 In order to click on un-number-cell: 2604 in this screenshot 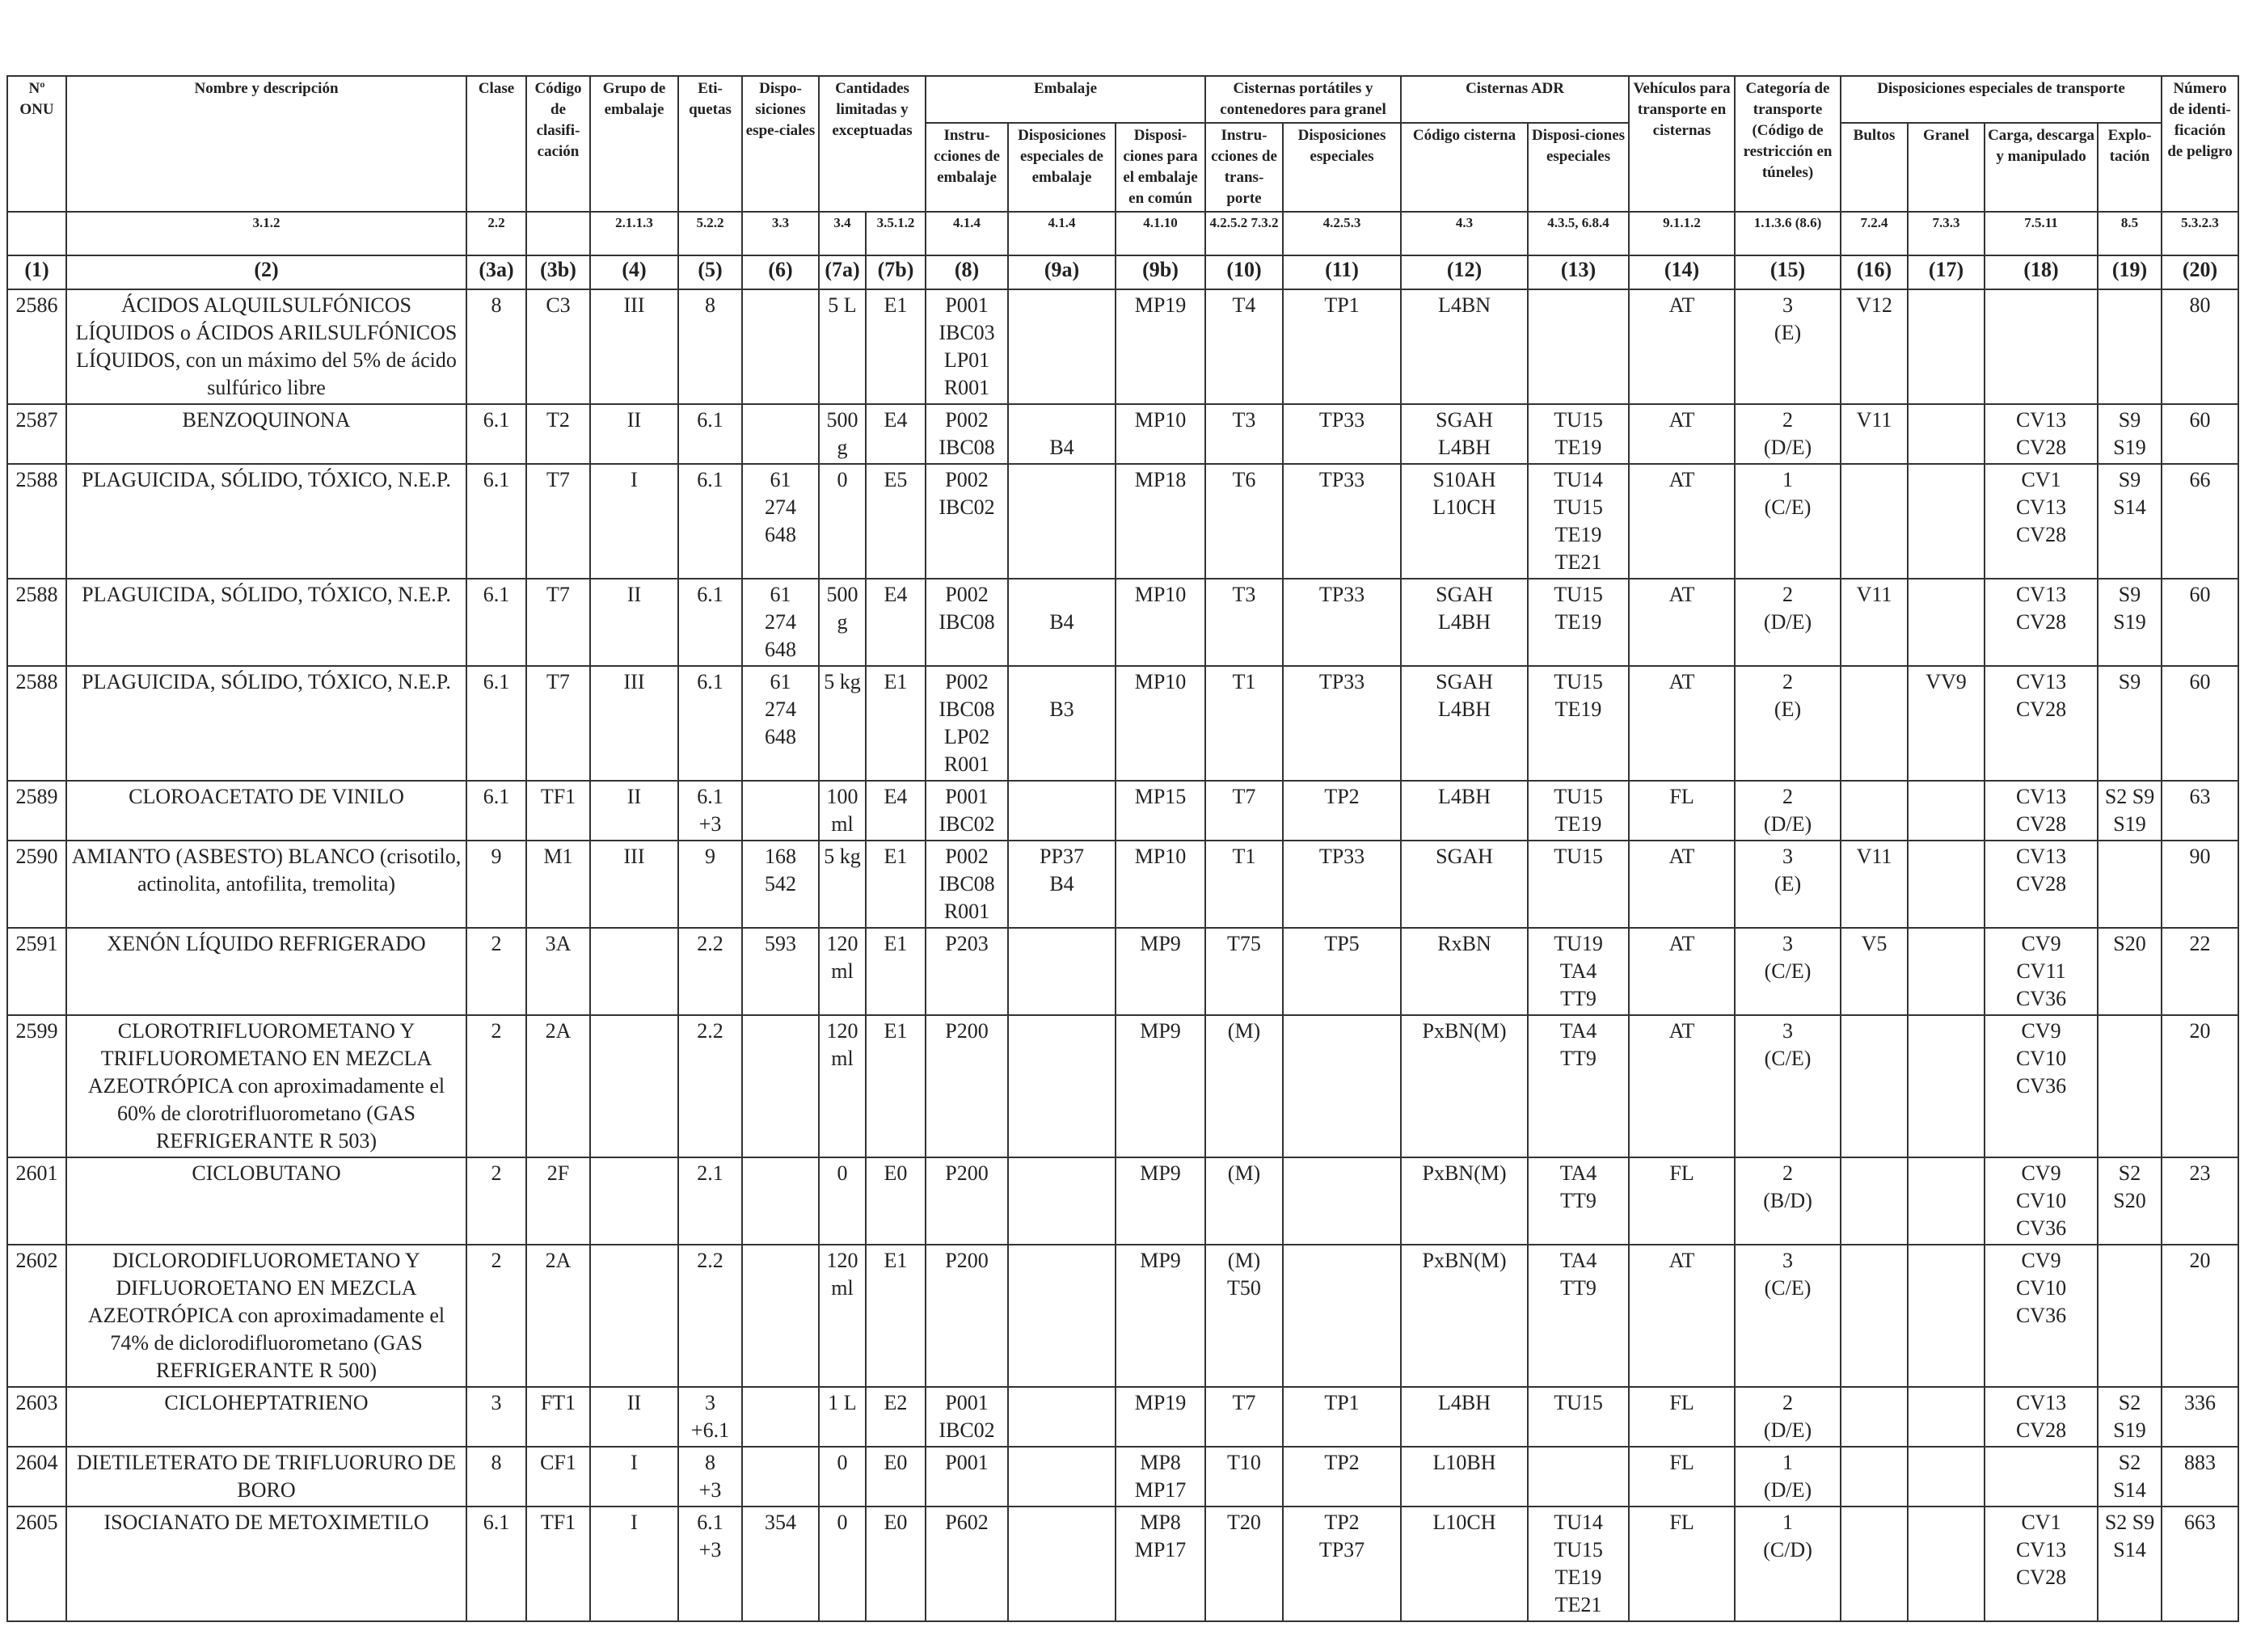, I will do `click(36, 1476)`.